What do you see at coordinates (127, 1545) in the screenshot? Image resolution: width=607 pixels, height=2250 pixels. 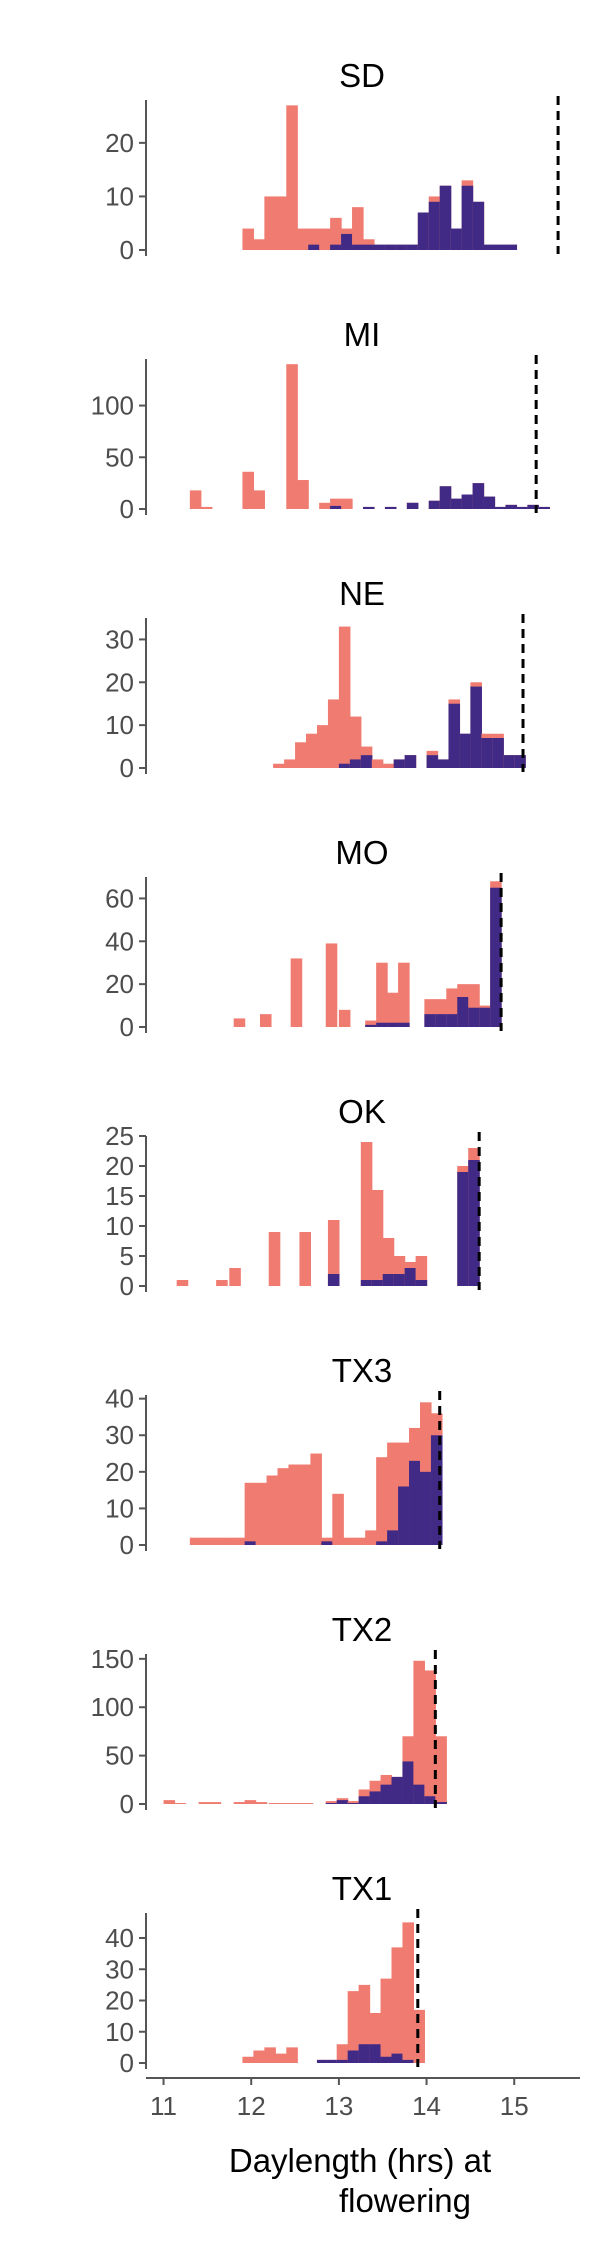 I see `y-tick-label-tx3-0: 0` at bounding box center [127, 1545].